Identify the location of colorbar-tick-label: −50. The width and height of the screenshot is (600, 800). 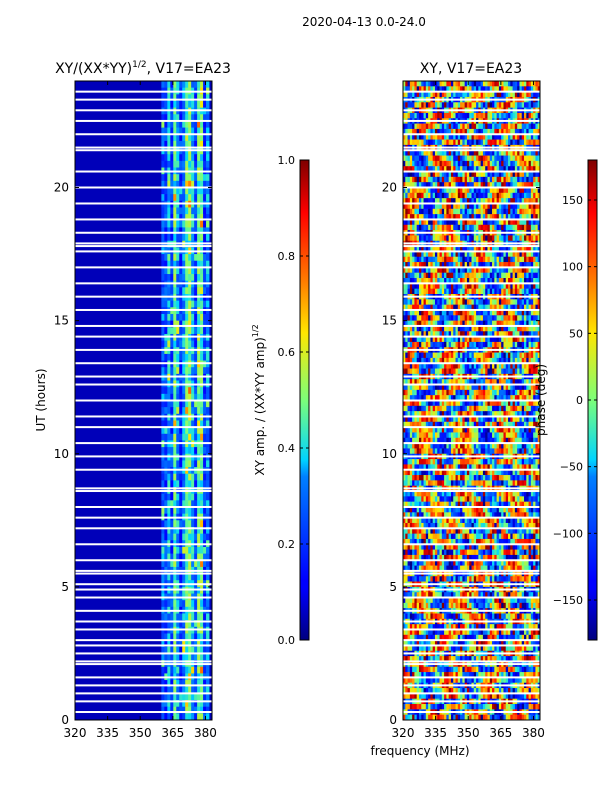
(571, 467).